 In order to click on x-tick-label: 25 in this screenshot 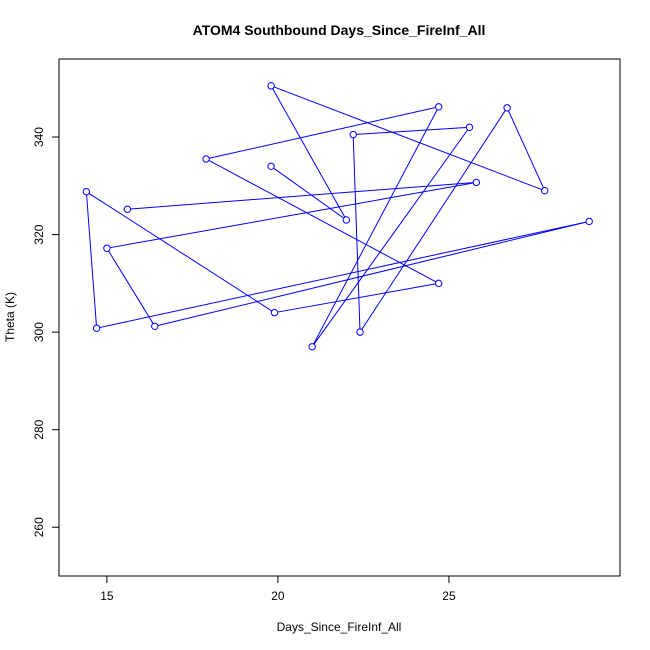, I will do `click(449, 596)`.